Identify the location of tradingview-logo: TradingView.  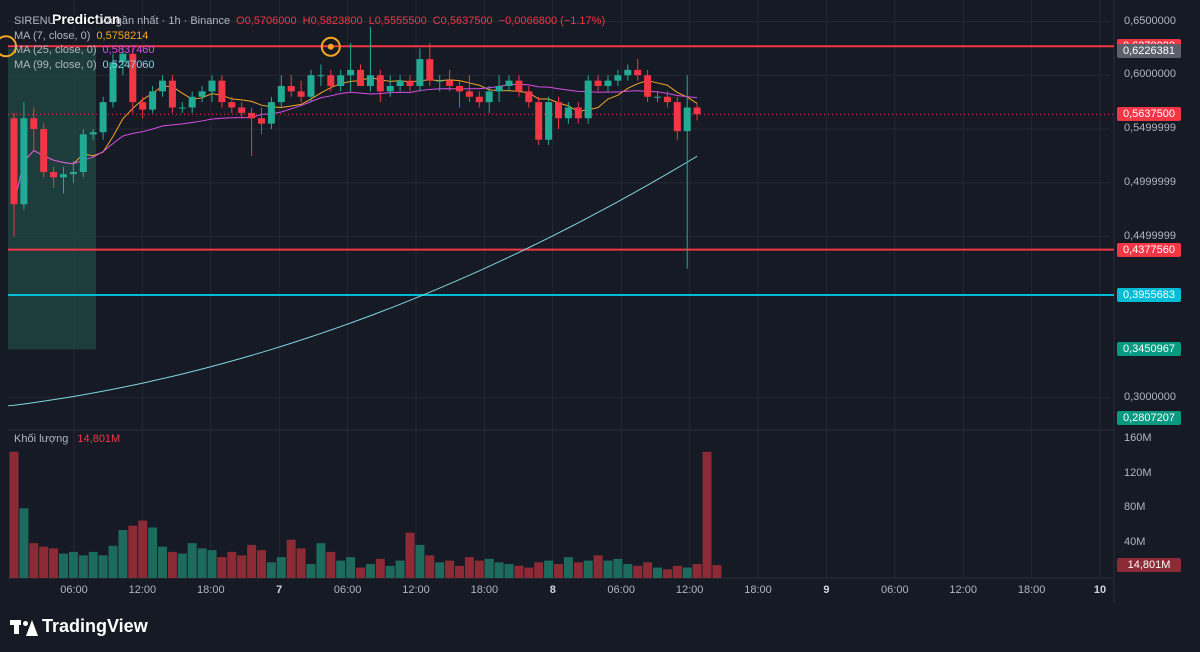
(79, 626).